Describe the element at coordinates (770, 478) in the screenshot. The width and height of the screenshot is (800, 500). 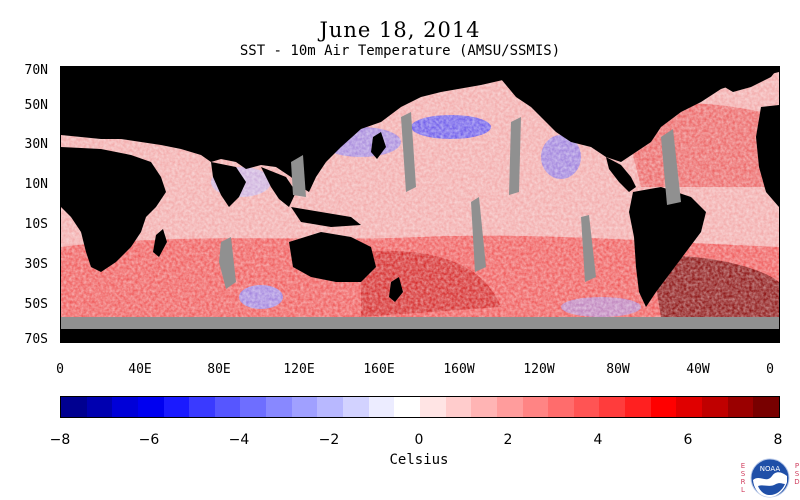
I see `noaa-logo-icon: NOAA` at that location.